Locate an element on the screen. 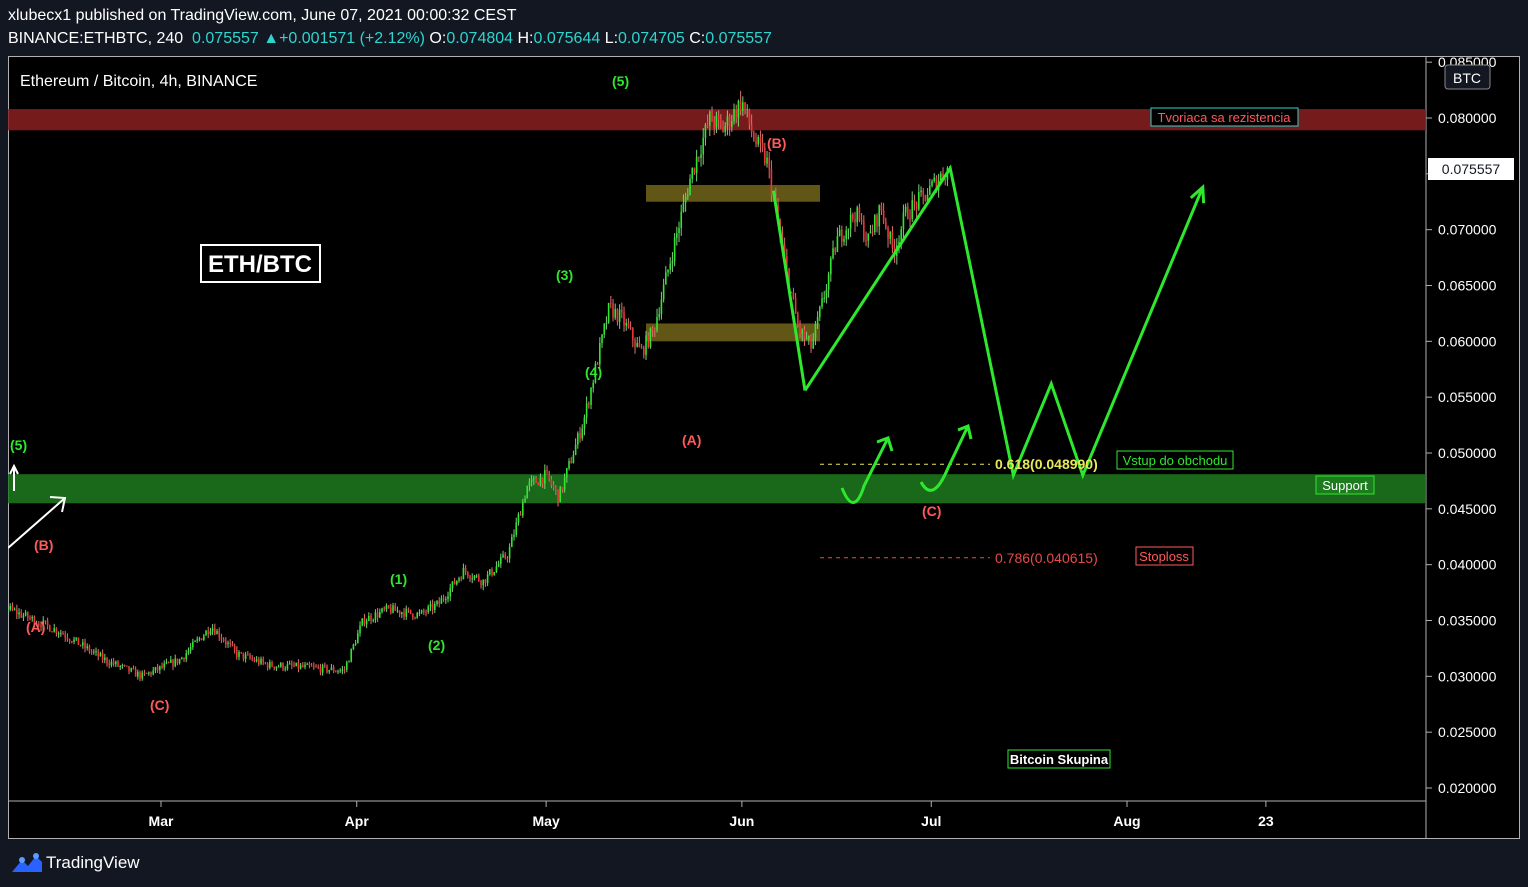  stoploss-tag: Stoploss is located at coordinates (1164, 556).